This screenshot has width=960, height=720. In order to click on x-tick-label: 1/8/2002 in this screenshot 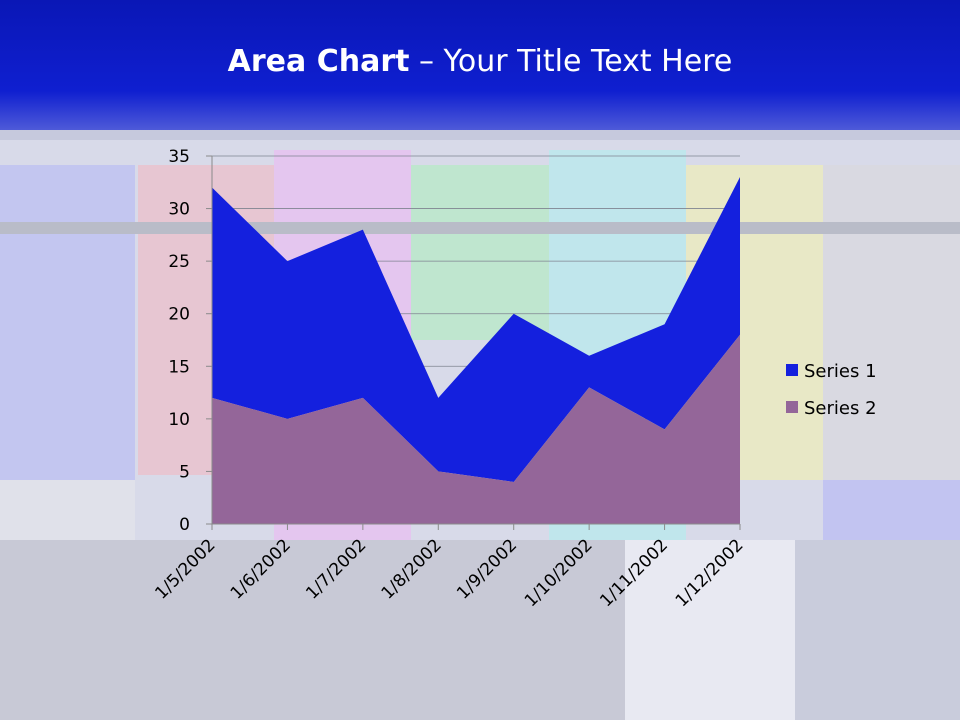, I will do `click(412, 569)`.